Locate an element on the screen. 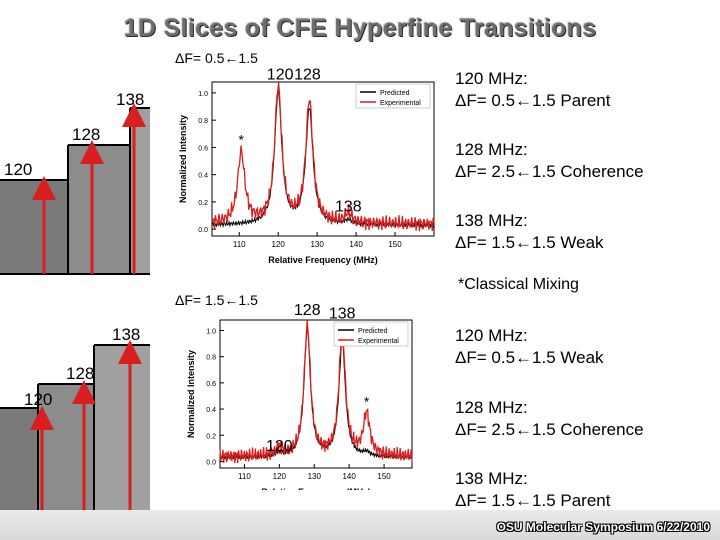 The width and height of the screenshot is (720, 540). top-stick-128-fill is located at coordinates (99, 209).